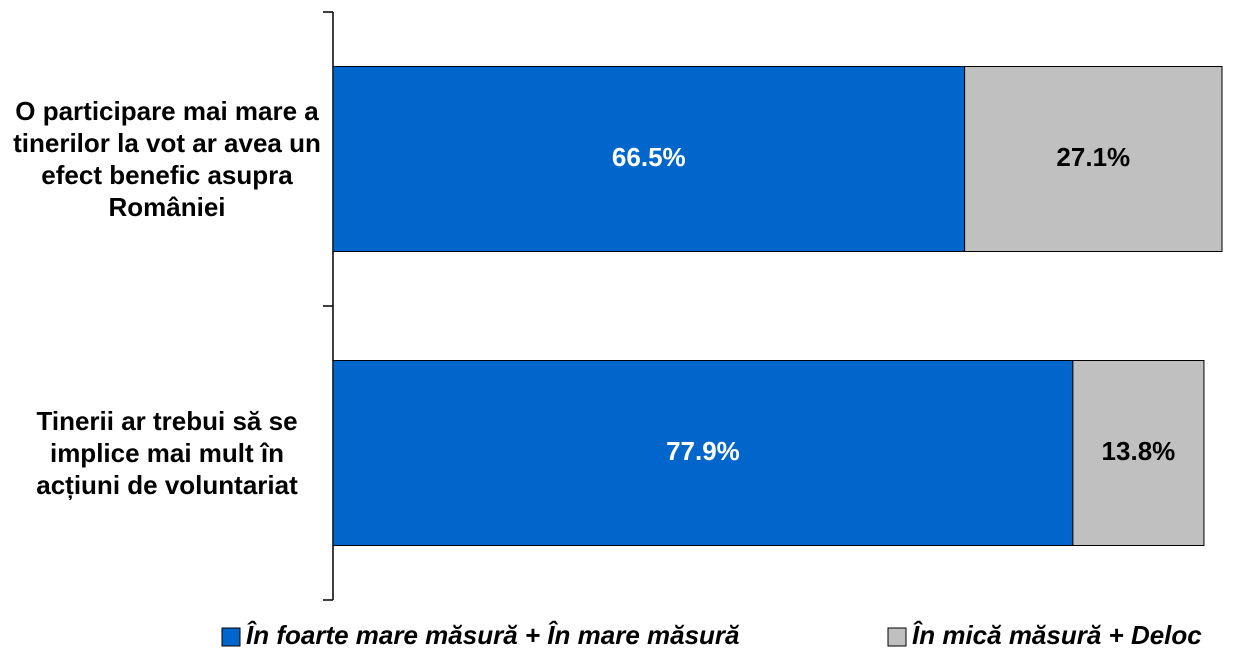 This screenshot has width=1247, height=652. I want to click on data-label: 66.5%, so click(649, 157).